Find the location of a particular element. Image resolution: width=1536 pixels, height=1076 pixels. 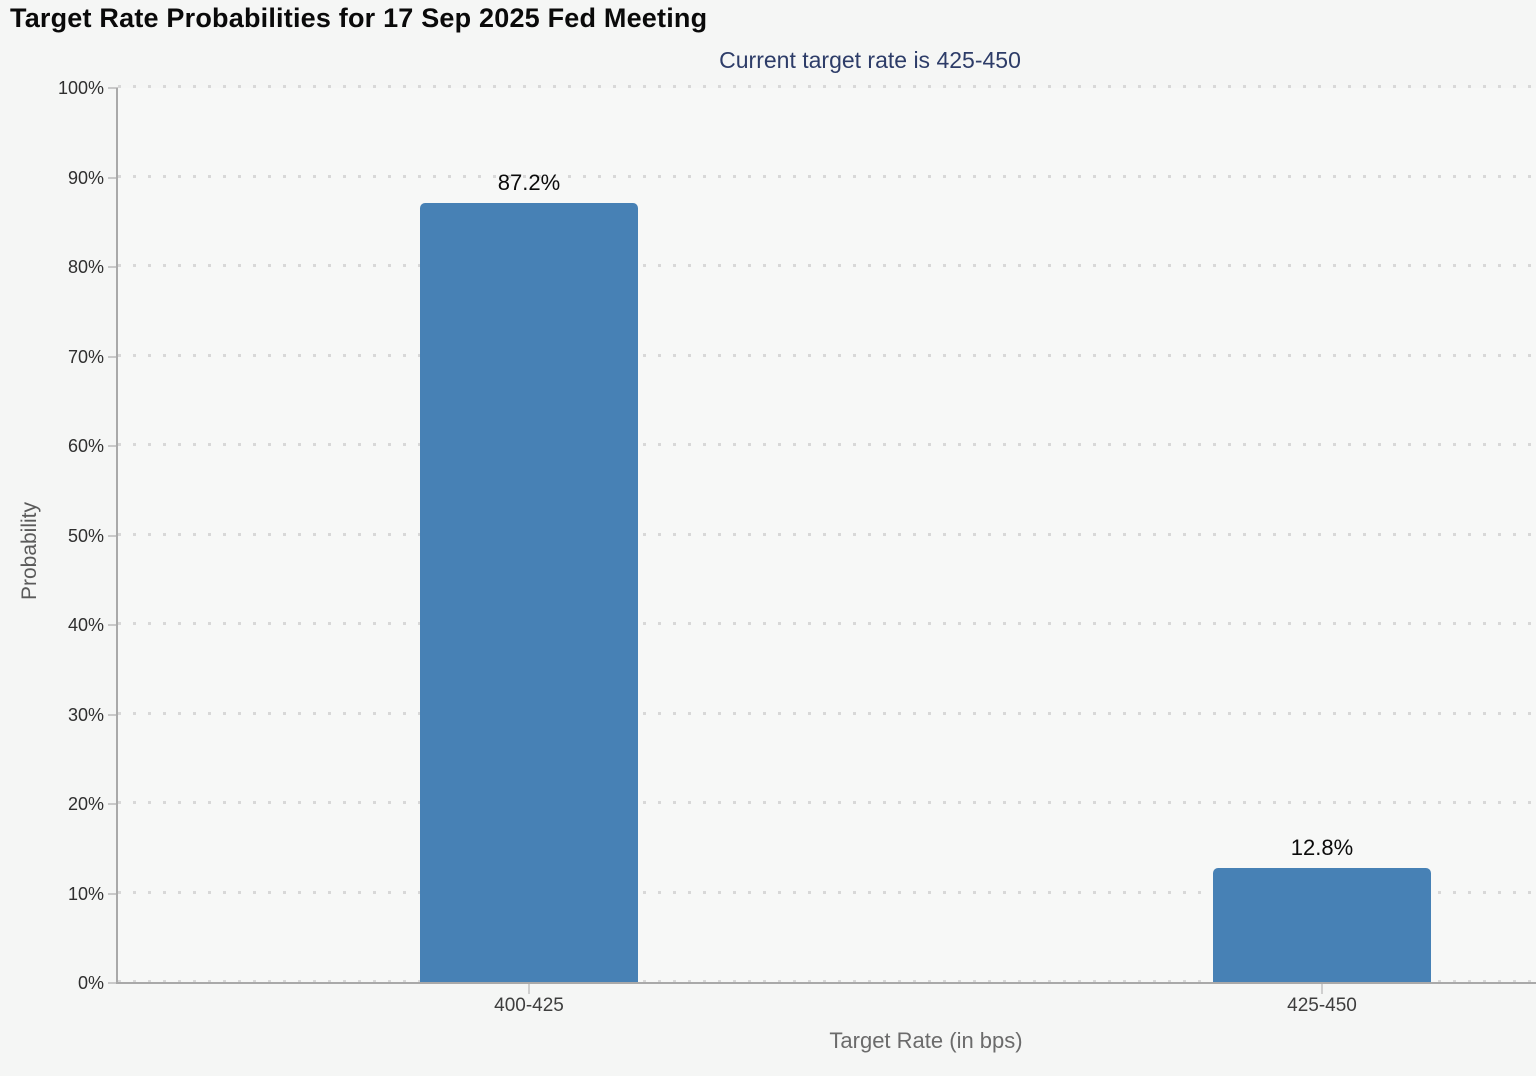

x-axis-title: Target Rate (in bps) is located at coordinates (926, 1040).